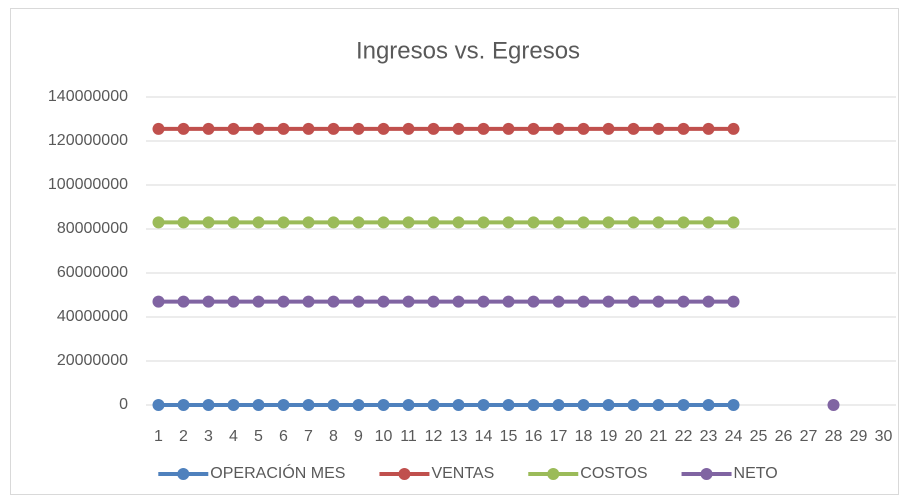  What do you see at coordinates (709, 436) in the screenshot?
I see `x-tick-label: 23` at bounding box center [709, 436].